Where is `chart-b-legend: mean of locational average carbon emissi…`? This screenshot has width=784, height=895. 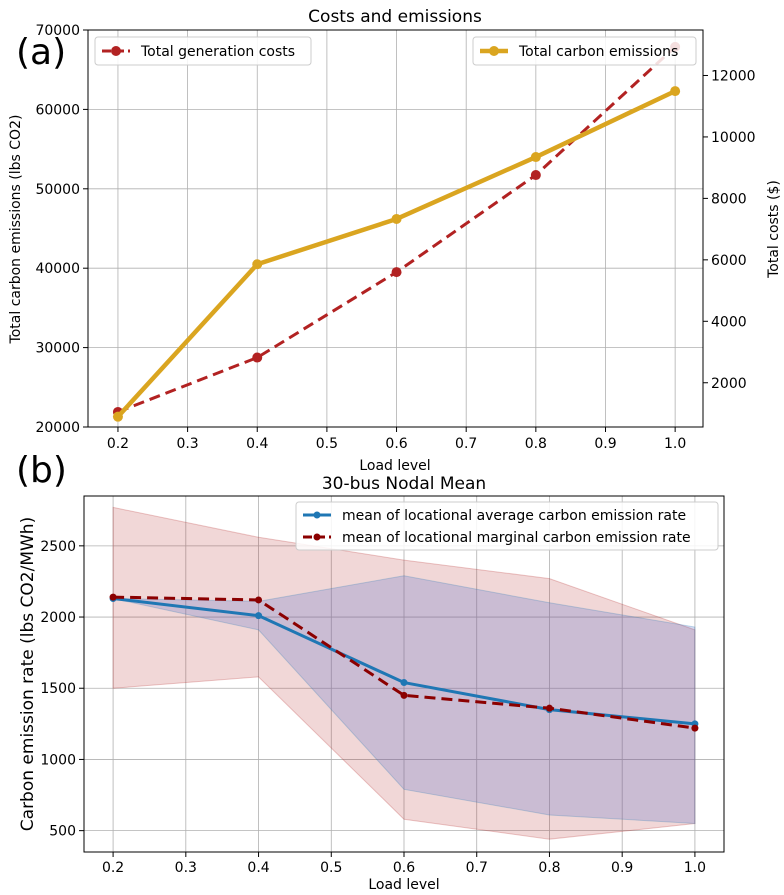 chart-b-legend: mean of locational average carbon emissi… is located at coordinates (507, 526).